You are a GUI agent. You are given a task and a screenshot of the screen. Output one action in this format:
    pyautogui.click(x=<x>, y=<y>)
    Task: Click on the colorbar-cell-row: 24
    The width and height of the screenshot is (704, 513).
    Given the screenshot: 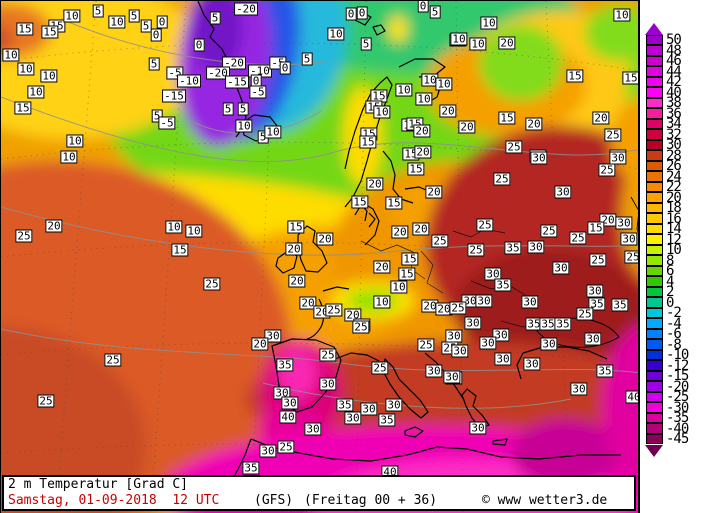 What is the action you would take?
    pyautogui.click(x=674, y=177)
    